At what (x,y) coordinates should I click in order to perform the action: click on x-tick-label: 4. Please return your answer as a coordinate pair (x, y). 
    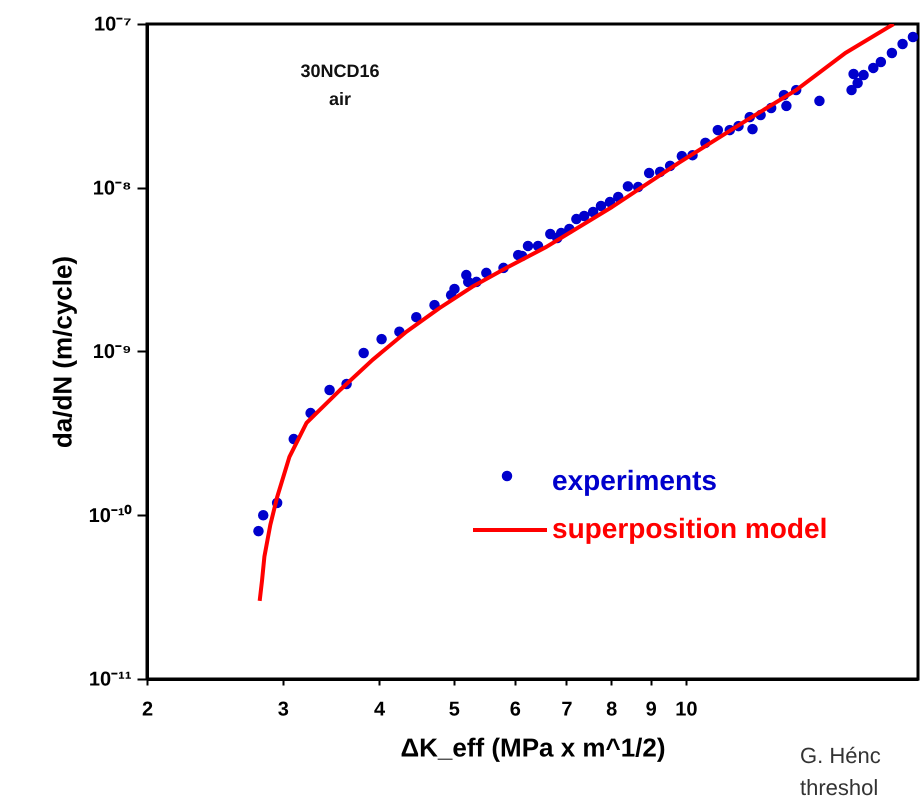
    Looking at the image, I should click on (380, 709).